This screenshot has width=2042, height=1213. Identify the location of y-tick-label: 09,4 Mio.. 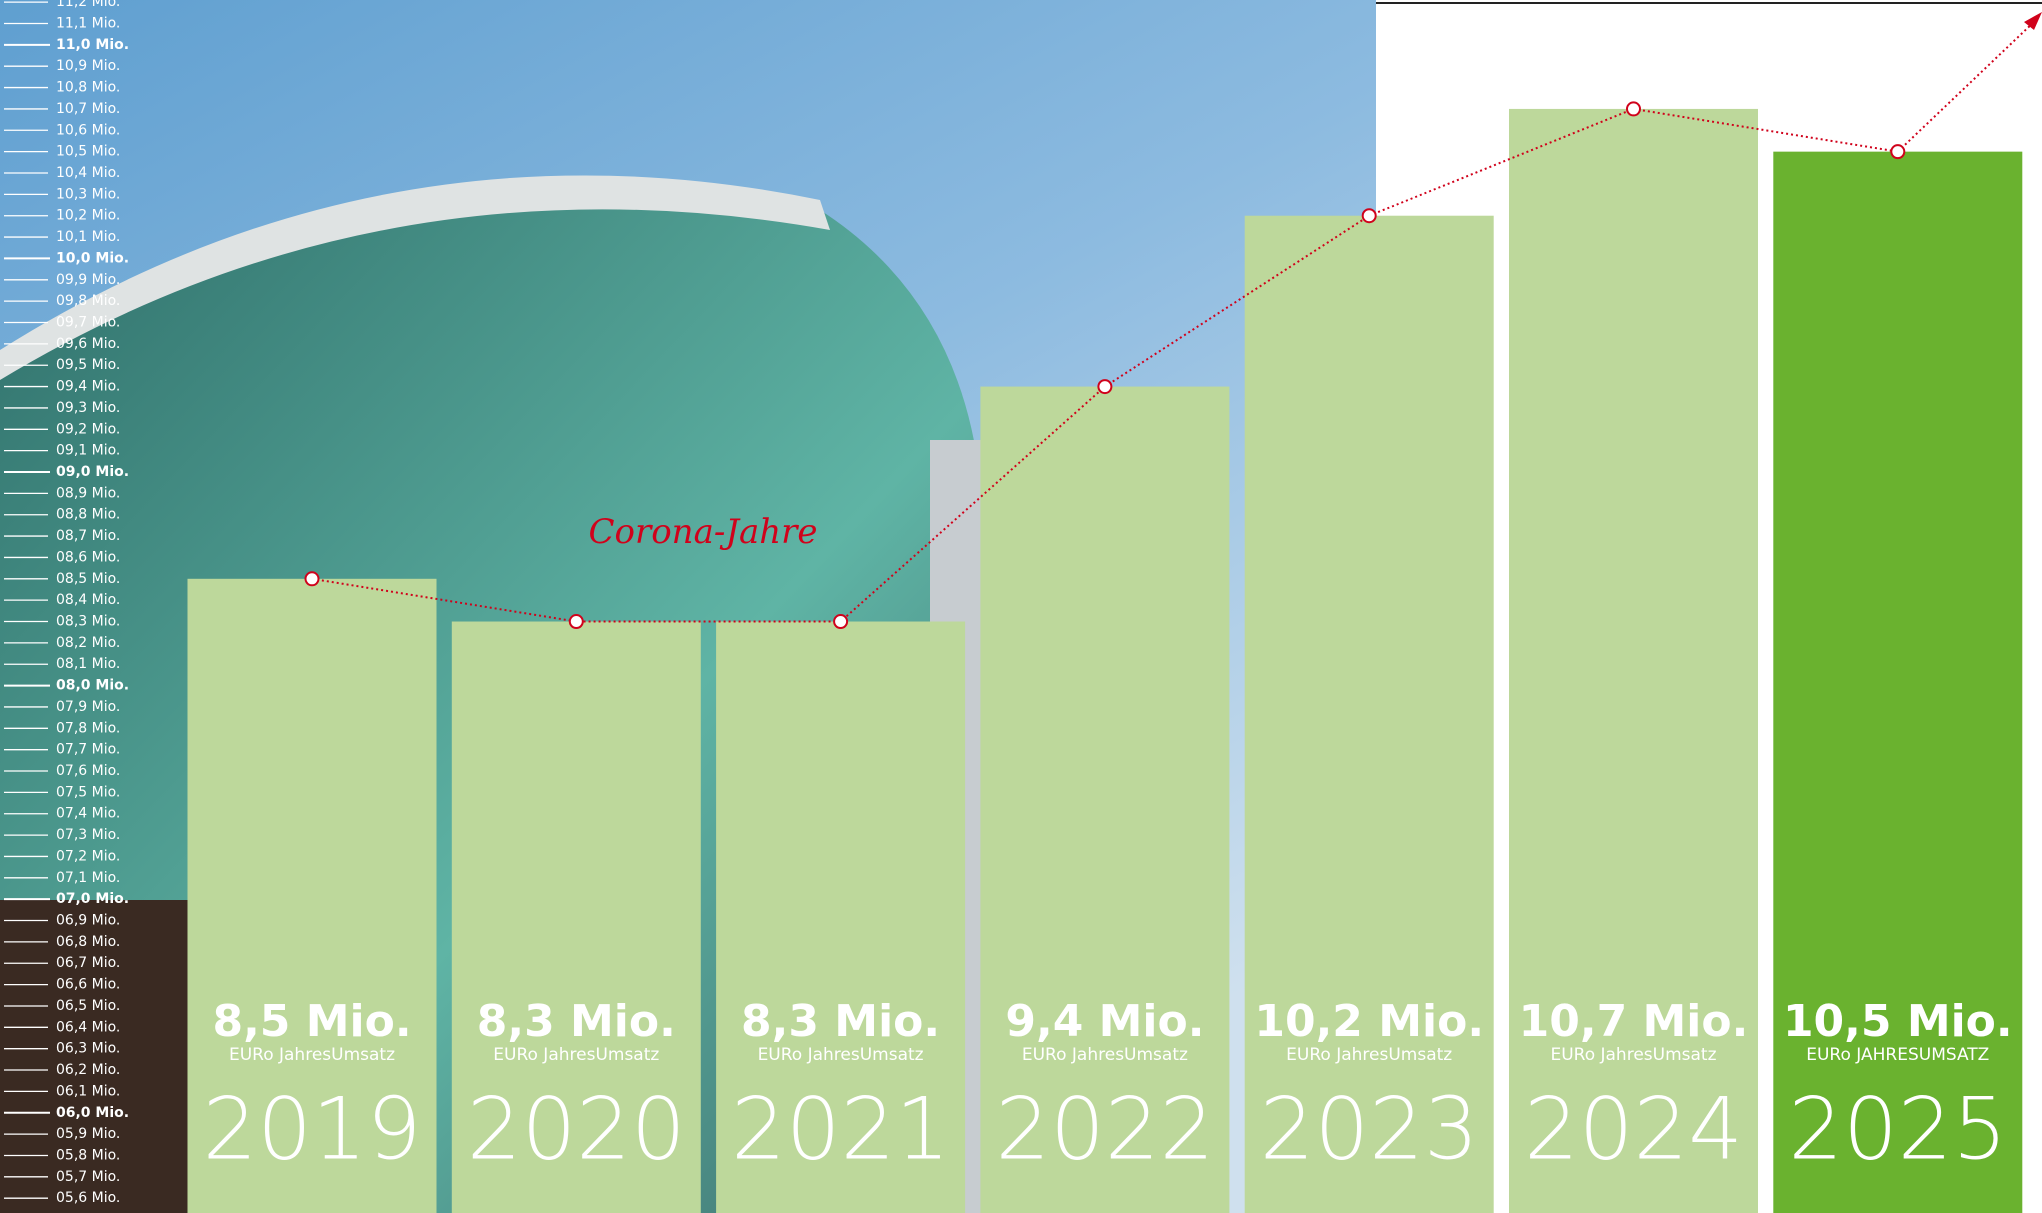
(88, 387).